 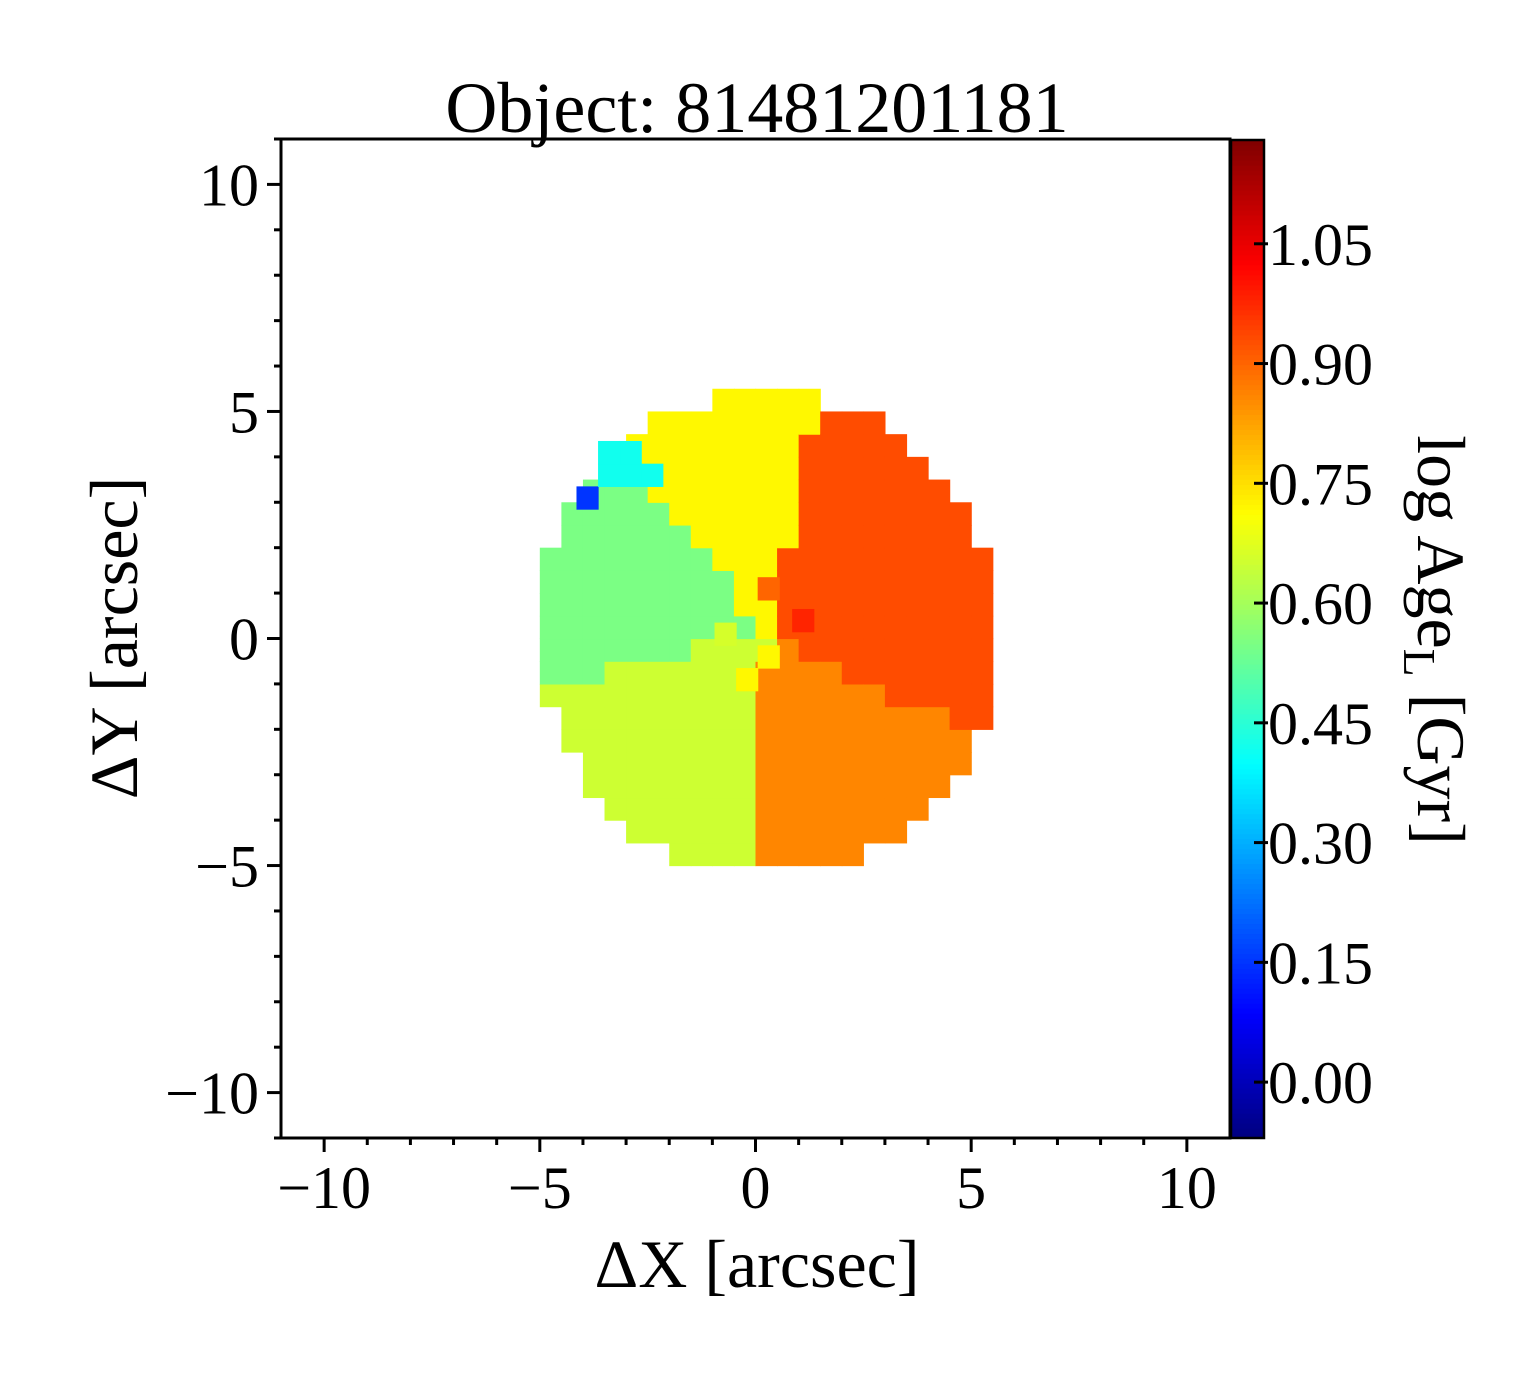 I want to click on y-tick-label: 10, so click(x=229, y=185).